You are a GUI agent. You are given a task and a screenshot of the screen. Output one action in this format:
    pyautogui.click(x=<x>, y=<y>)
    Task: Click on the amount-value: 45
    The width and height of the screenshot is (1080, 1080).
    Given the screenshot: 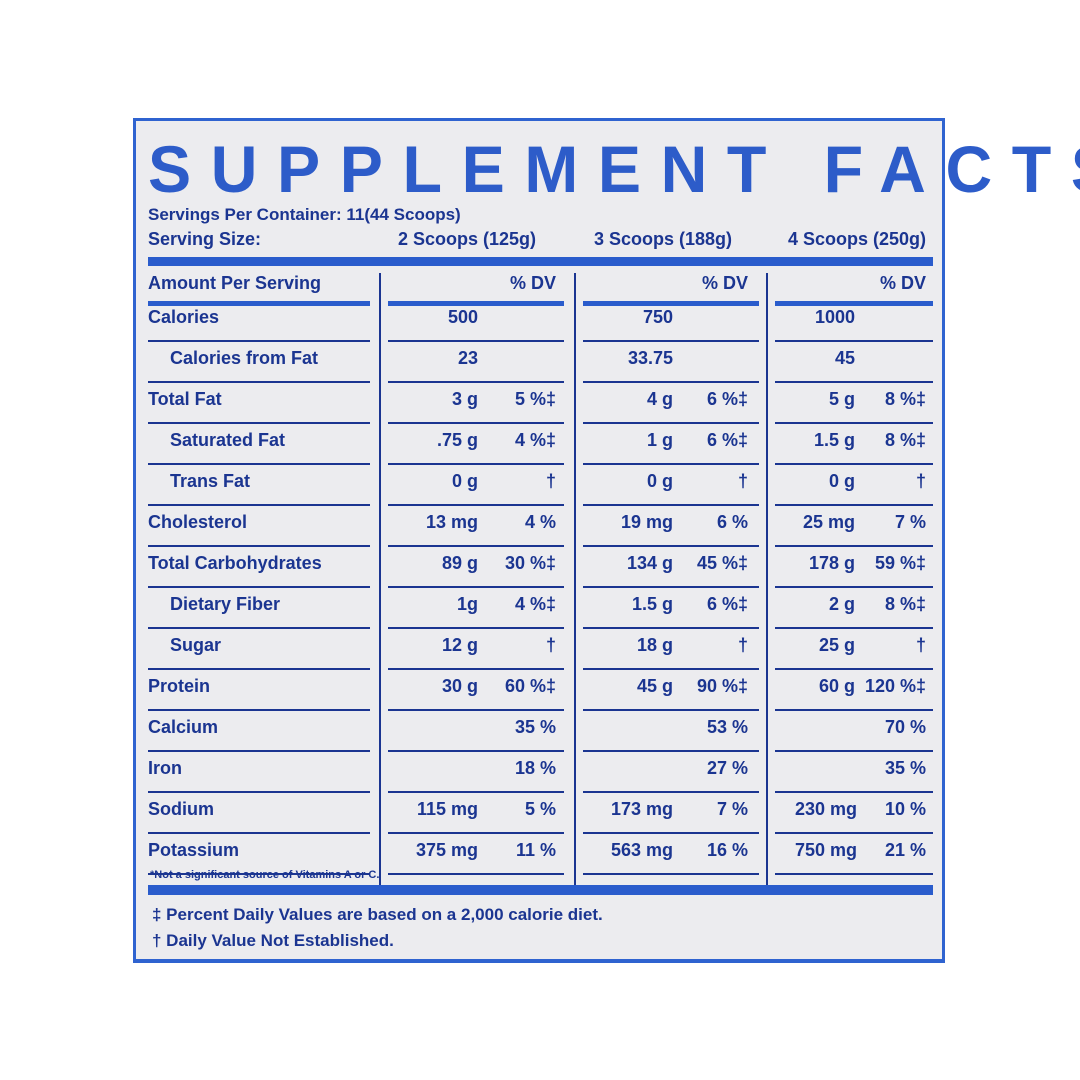 What is the action you would take?
    pyautogui.click(x=844, y=358)
    